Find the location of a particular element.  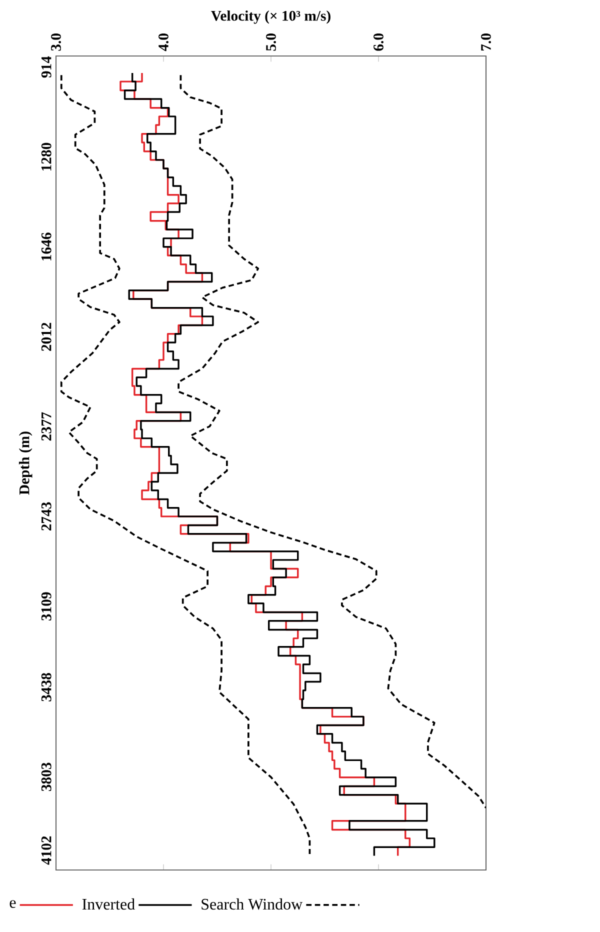

y-axis-title: Depth (m) is located at coordinates (25, 463).